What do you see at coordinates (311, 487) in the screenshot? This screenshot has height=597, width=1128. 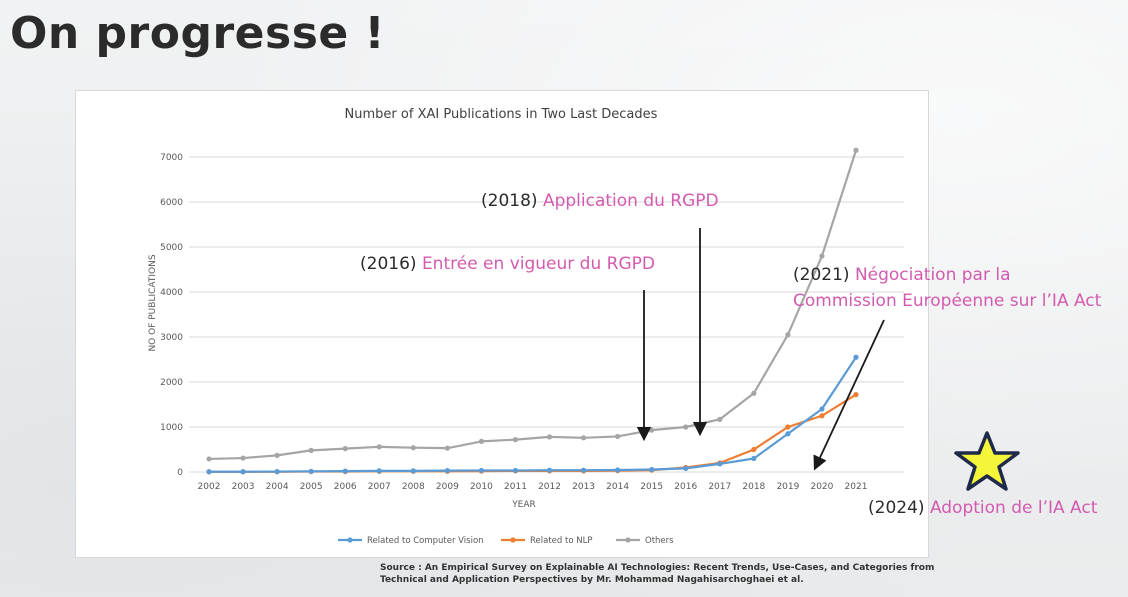 I see `x-tick-label: 2005` at bounding box center [311, 487].